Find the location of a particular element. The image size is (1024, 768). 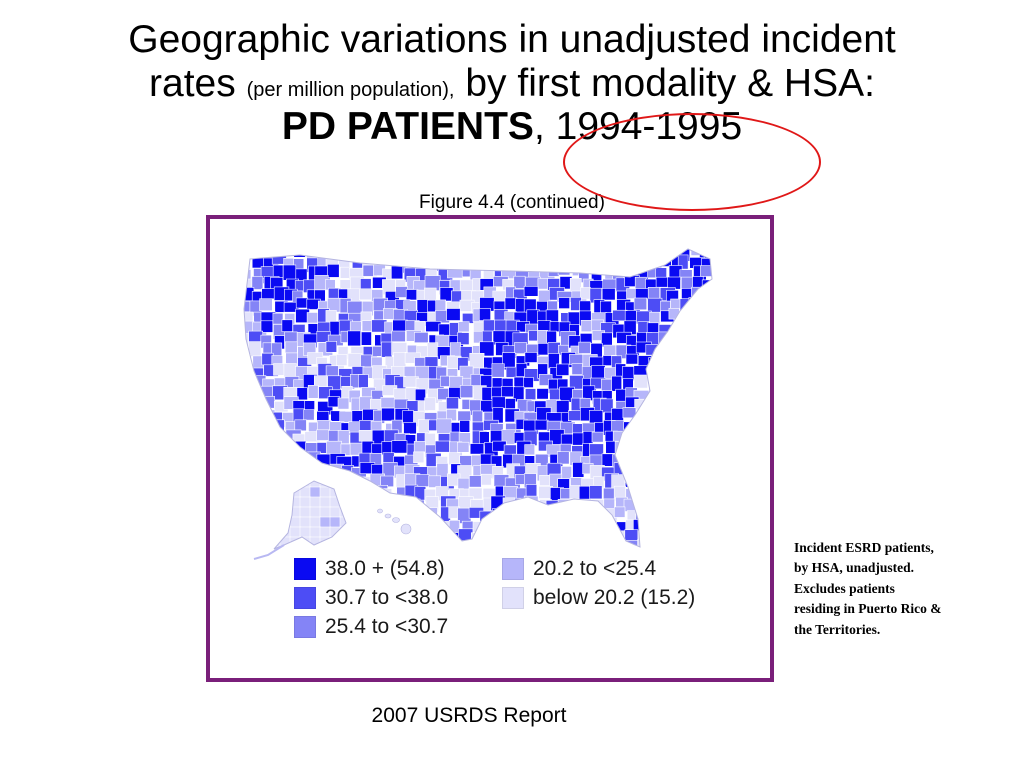

title-modality: by first modality & HSA: is located at coordinates (670, 83).